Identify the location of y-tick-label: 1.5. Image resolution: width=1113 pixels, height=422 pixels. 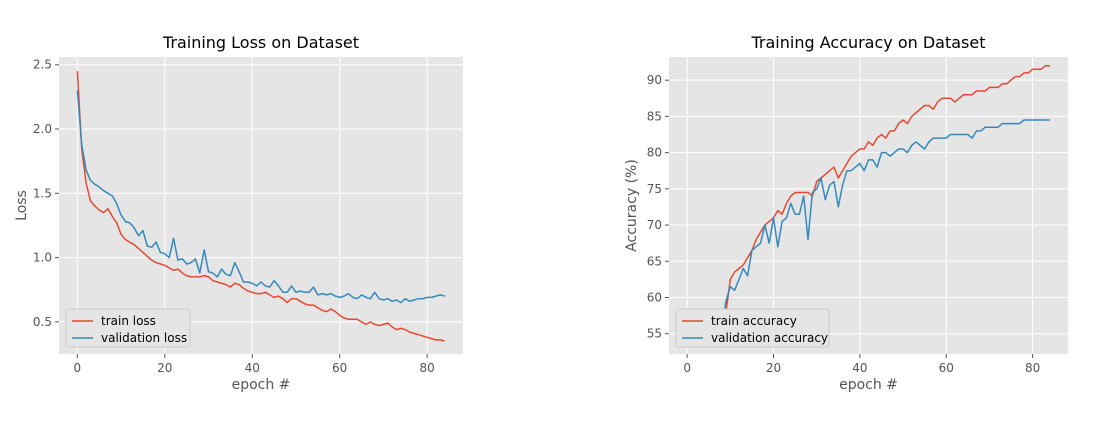
(42, 193).